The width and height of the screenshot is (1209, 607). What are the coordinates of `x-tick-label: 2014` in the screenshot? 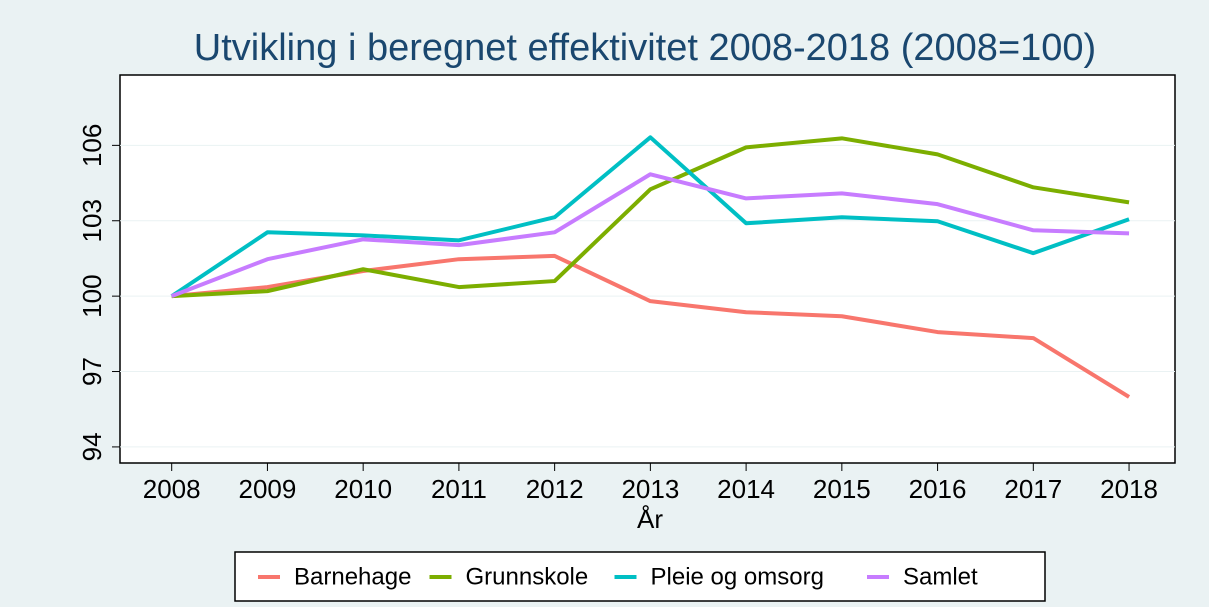 It's located at (746, 489).